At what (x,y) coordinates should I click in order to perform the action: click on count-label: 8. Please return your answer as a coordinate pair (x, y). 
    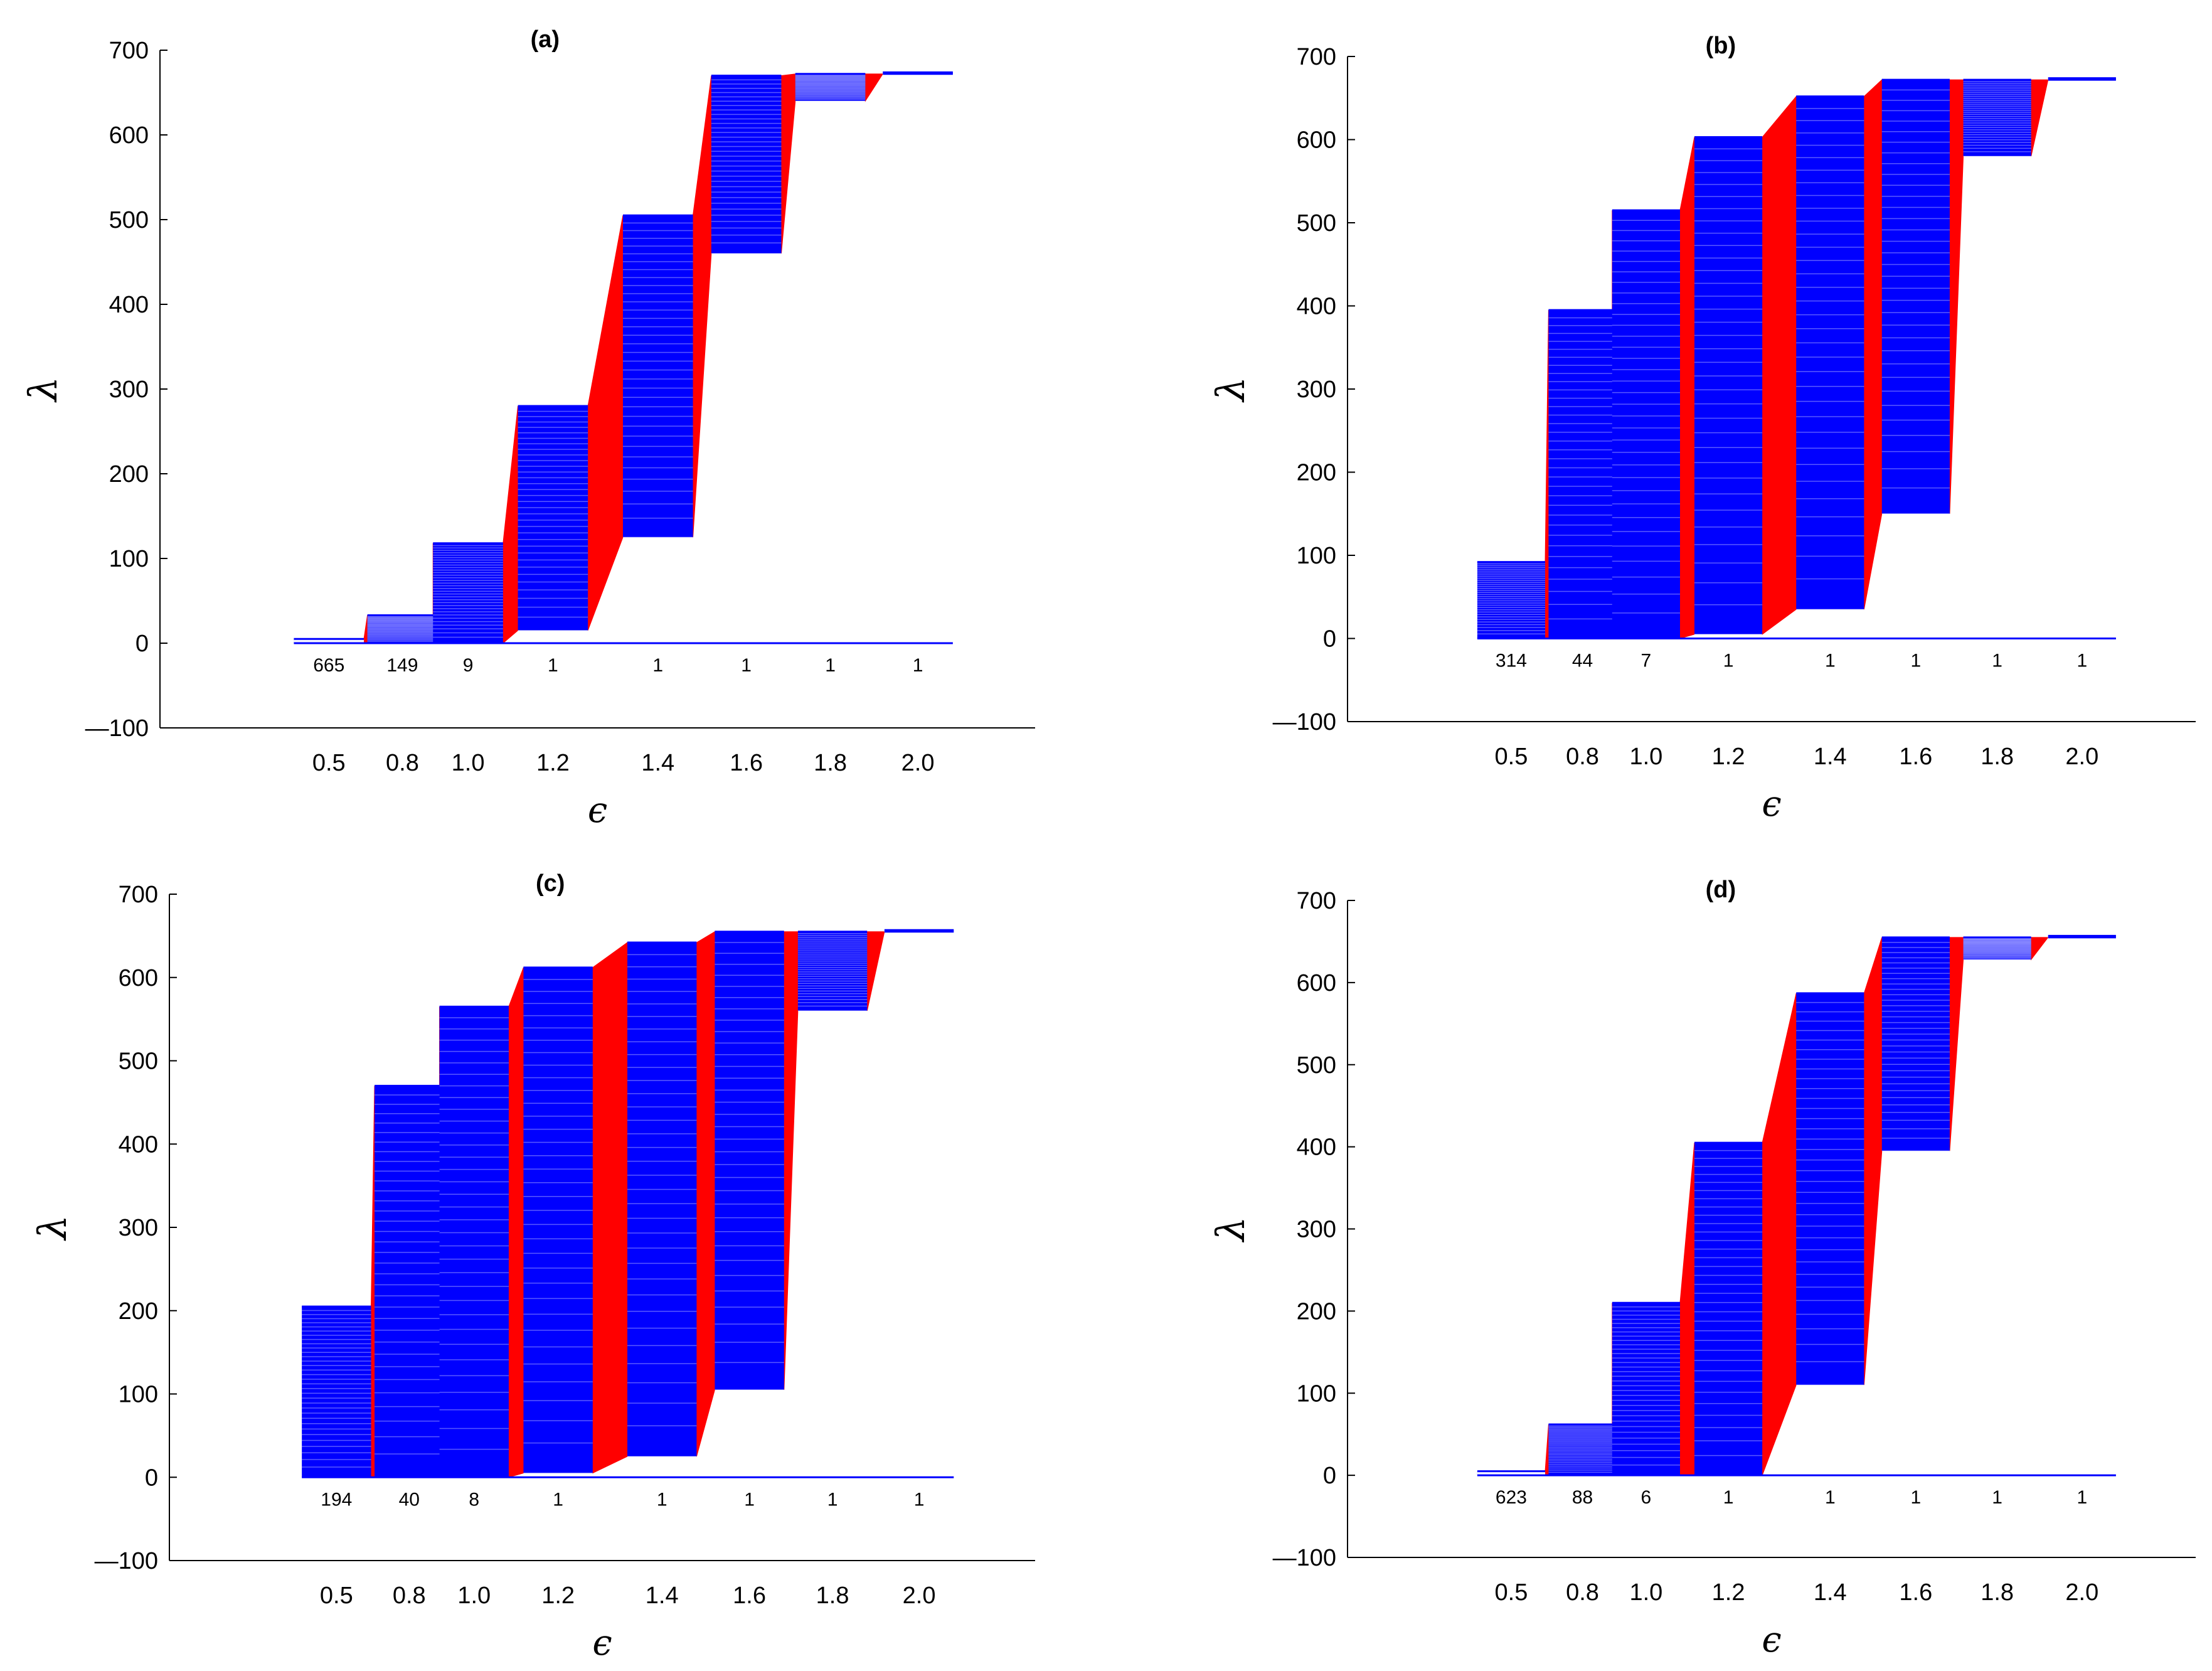
    Looking at the image, I should click on (474, 1499).